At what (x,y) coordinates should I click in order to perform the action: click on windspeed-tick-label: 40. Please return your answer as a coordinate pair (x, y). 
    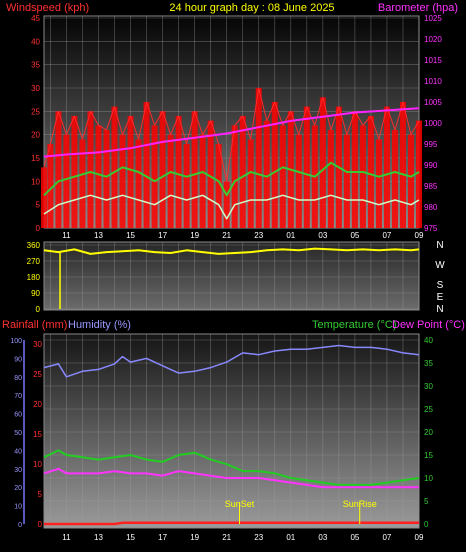
    Looking at the image, I should click on (35, 41).